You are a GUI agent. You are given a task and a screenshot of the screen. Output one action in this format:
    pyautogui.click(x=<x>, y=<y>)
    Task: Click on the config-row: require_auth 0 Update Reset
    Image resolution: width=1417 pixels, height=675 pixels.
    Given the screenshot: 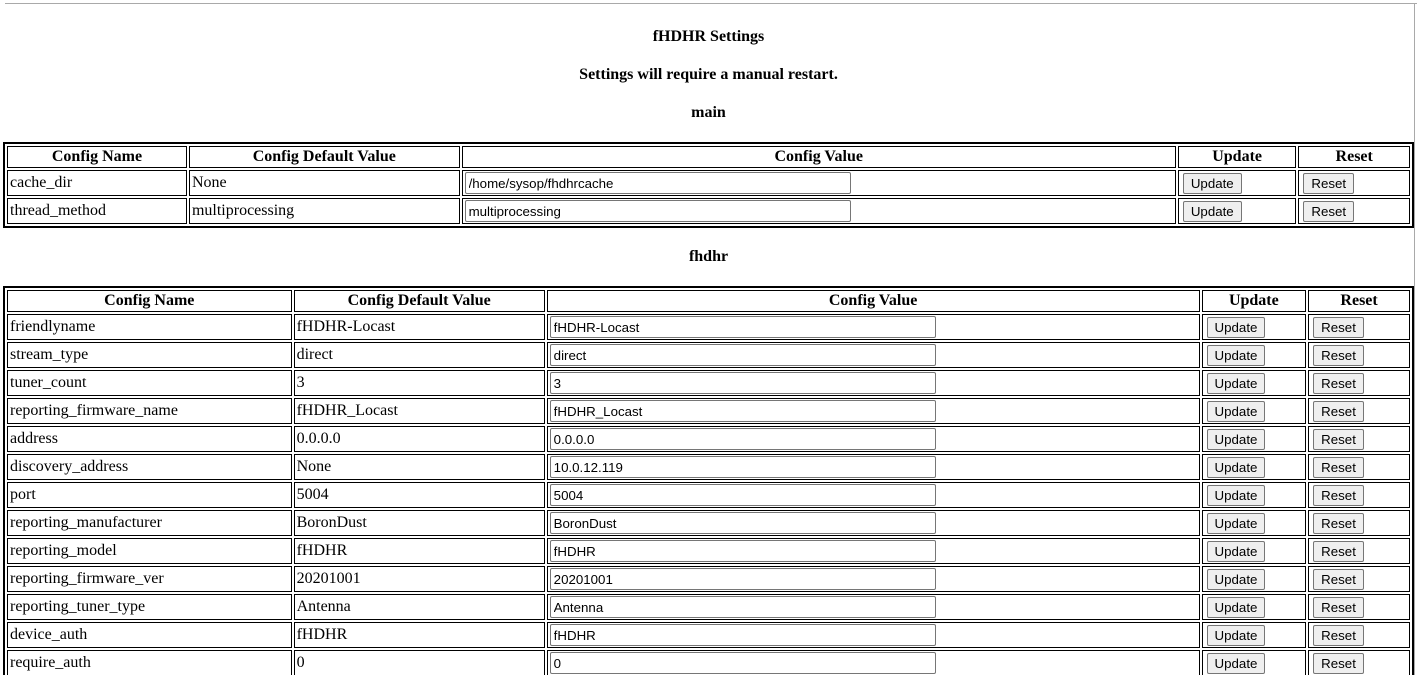 What is the action you would take?
    pyautogui.click(x=708, y=662)
    